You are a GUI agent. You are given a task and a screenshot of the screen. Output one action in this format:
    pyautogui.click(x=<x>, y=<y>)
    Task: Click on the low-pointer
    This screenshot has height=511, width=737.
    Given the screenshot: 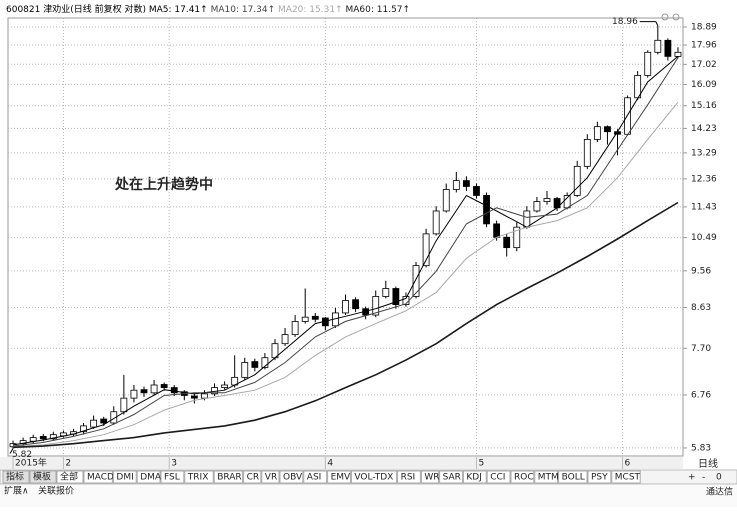 What is the action you would take?
    pyautogui.click(x=11, y=451)
    